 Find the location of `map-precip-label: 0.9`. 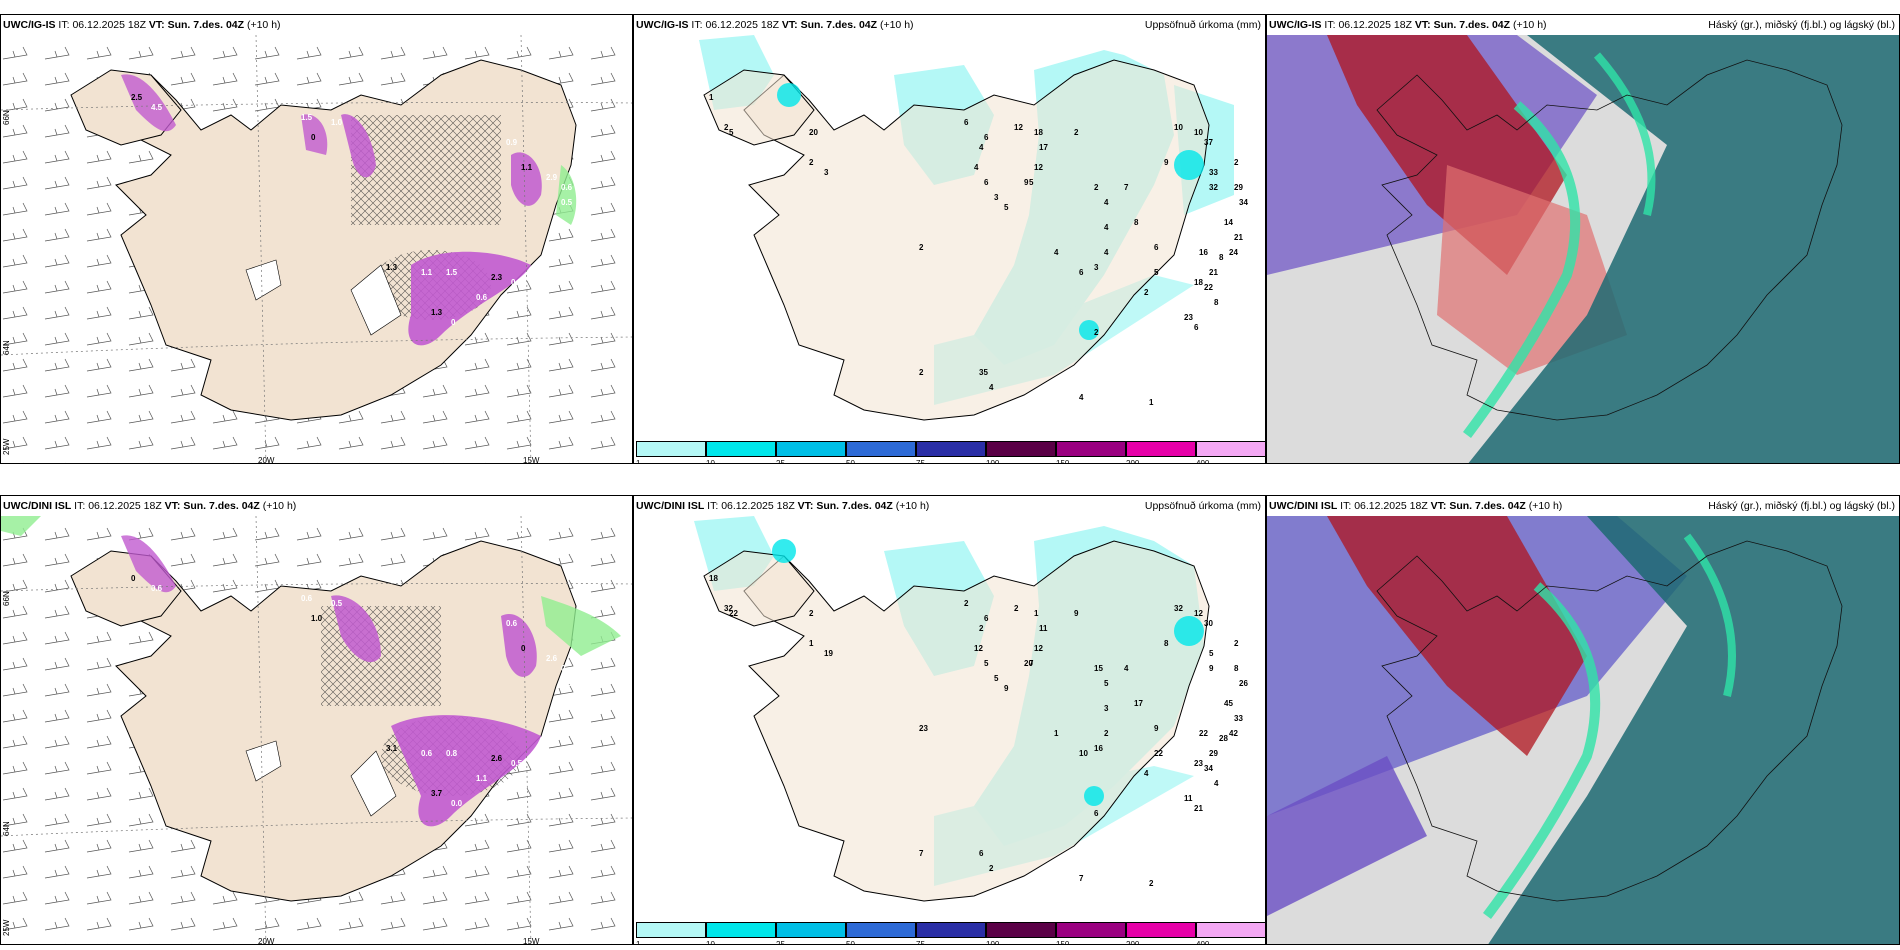

map-precip-label: 0.9 is located at coordinates (512, 142).